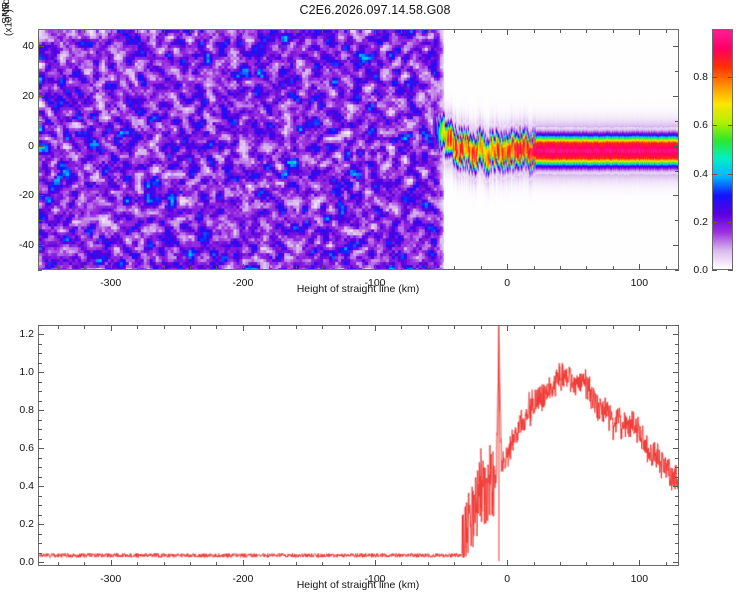 The height and width of the screenshot is (600, 750). Describe the element at coordinates (639, 283) in the screenshot. I see `spectrogram-x-tick-label: 100` at that location.